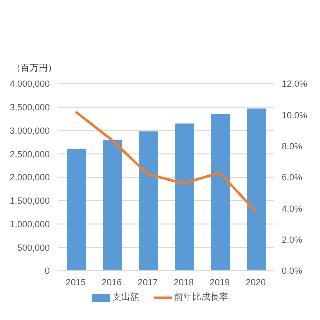  What do you see at coordinates (295, 84) in the screenshot?
I see `y2-tick-label: 12.0%` at bounding box center [295, 84].